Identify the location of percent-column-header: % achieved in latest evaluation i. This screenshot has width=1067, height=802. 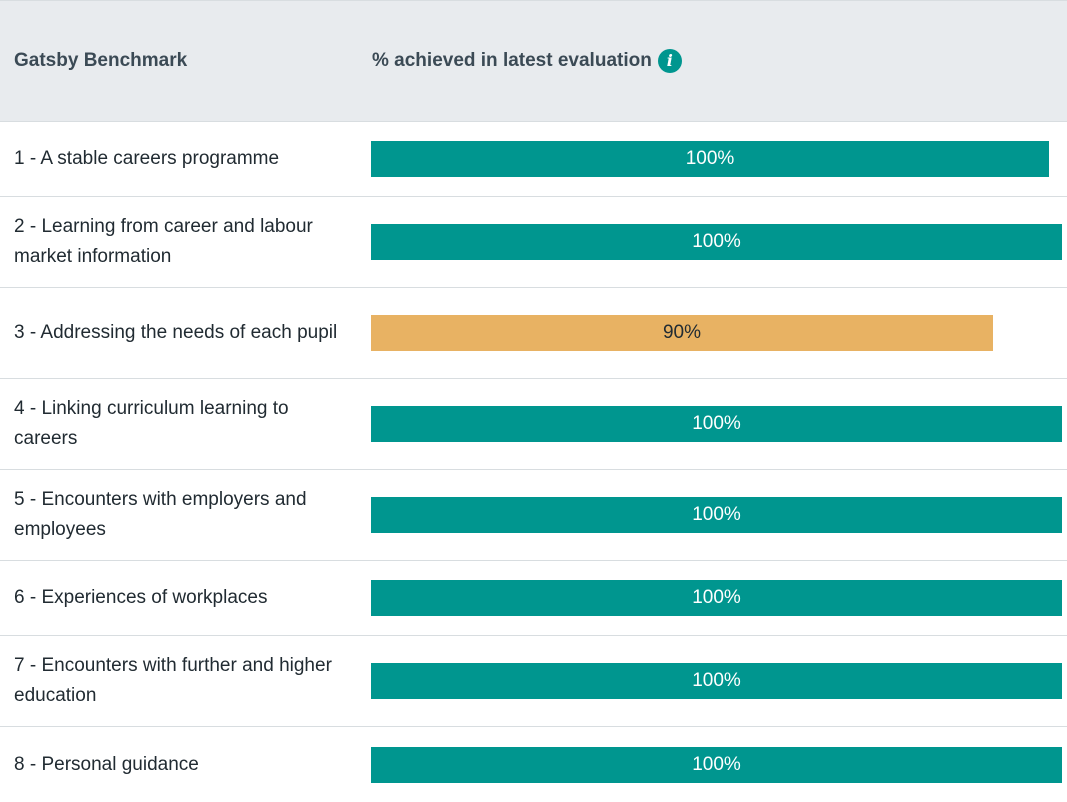
(520, 61).